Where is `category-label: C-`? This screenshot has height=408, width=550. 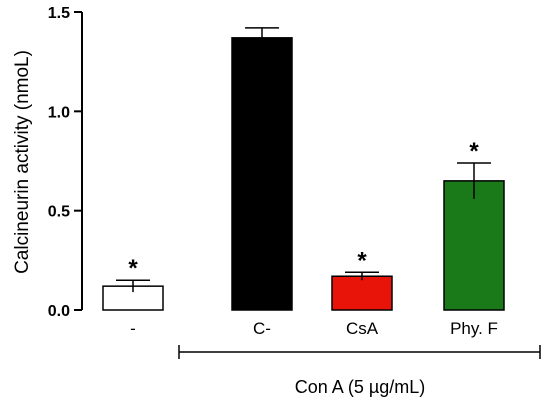 category-label: C- is located at coordinates (262, 328).